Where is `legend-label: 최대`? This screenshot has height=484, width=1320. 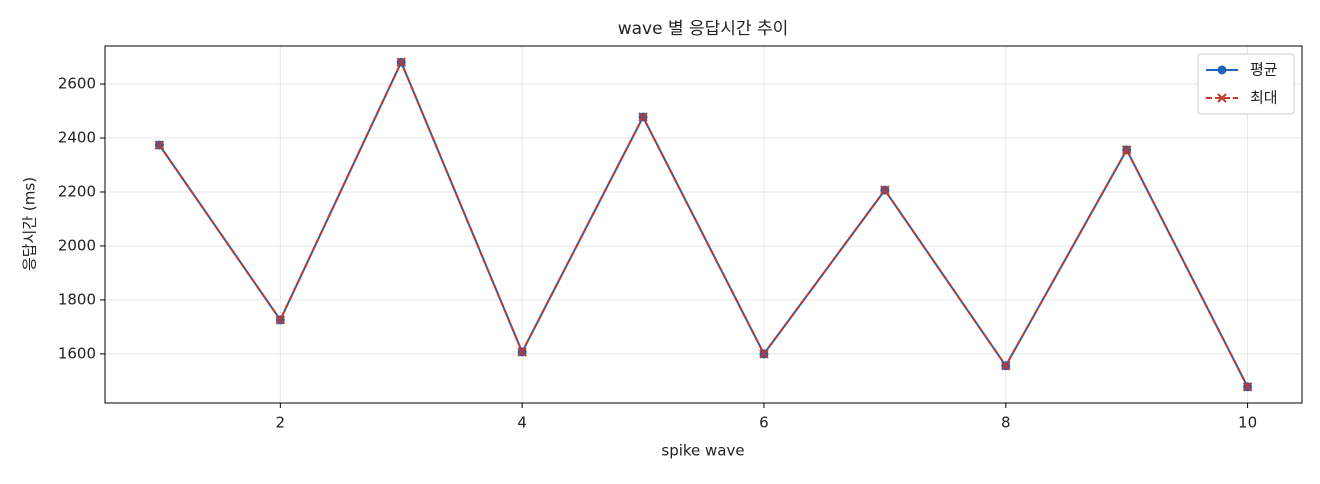
legend-label: 최대 is located at coordinates (1264, 98).